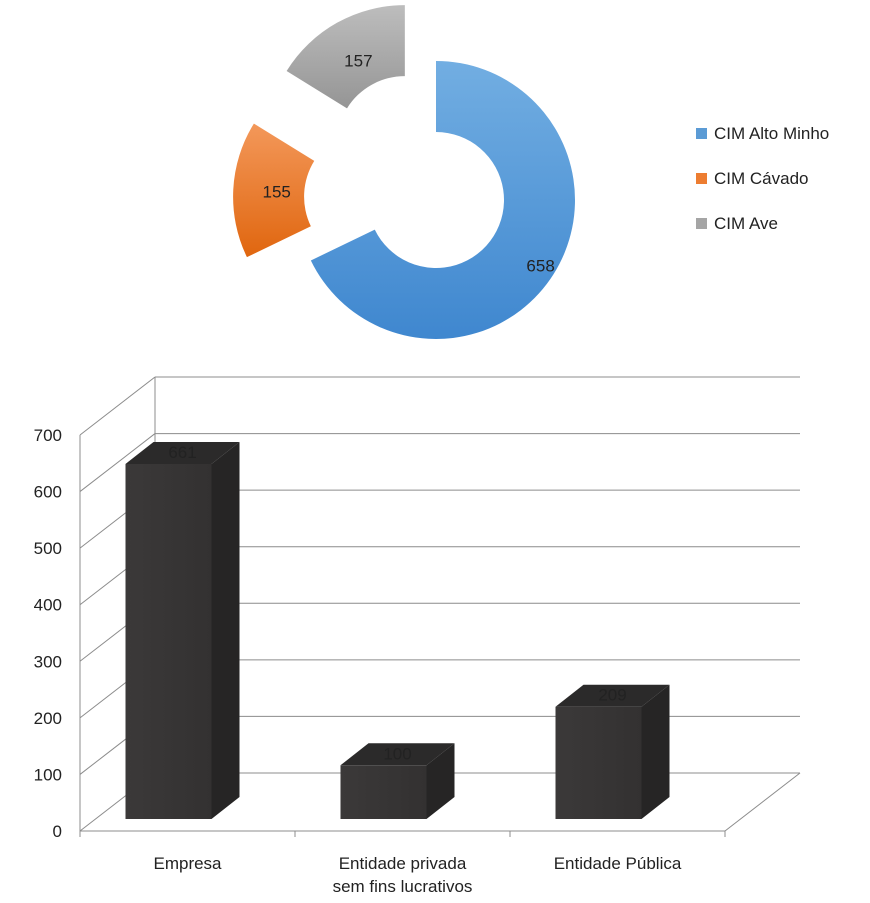 The height and width of the screenshot is (903, 870). I want to click on bar-data-label: 100, so click(397, 753).